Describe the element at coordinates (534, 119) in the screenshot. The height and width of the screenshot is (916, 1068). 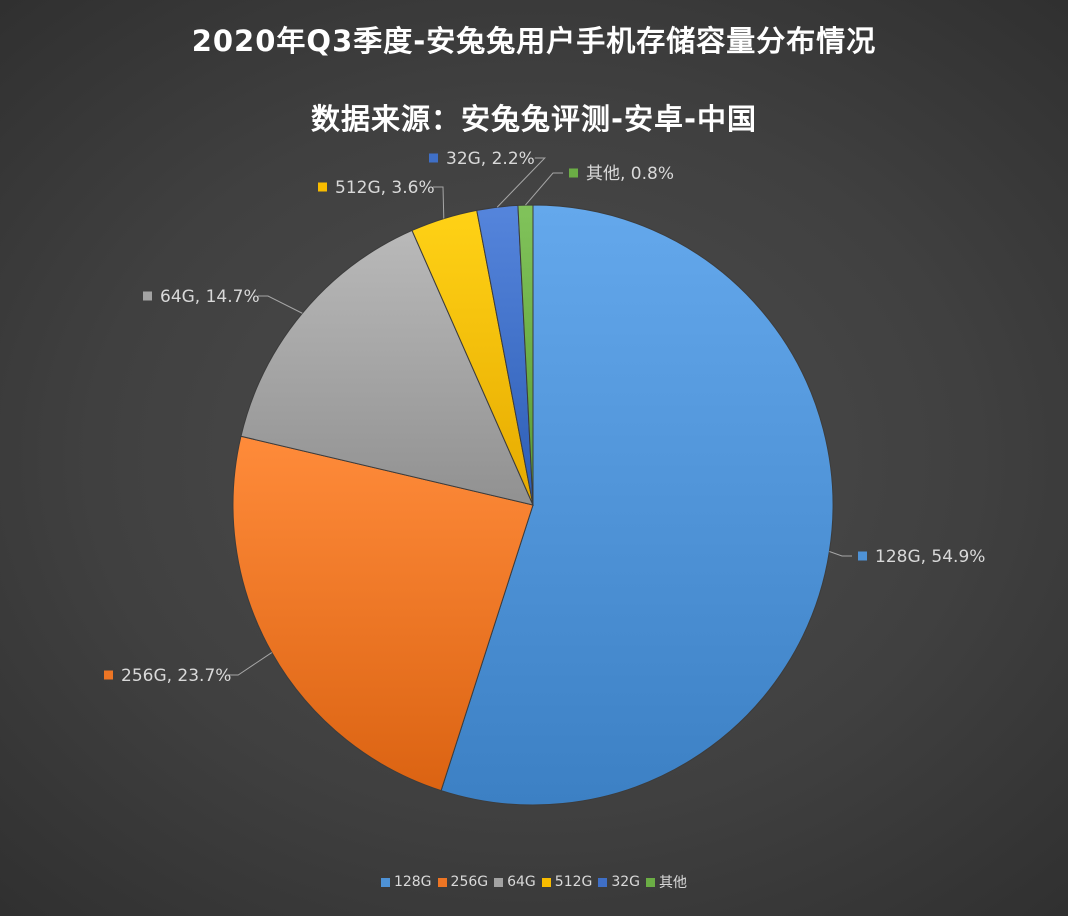
I see `chart-subtitle: 数据来源：安兔兔评测-安卓-中国` at that location.